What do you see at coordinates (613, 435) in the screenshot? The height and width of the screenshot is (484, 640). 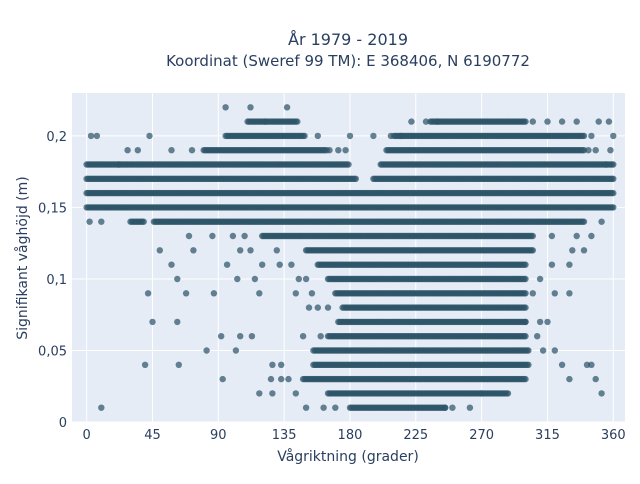 I see `x-tick-label: 360` at bounding box center [613, 435].